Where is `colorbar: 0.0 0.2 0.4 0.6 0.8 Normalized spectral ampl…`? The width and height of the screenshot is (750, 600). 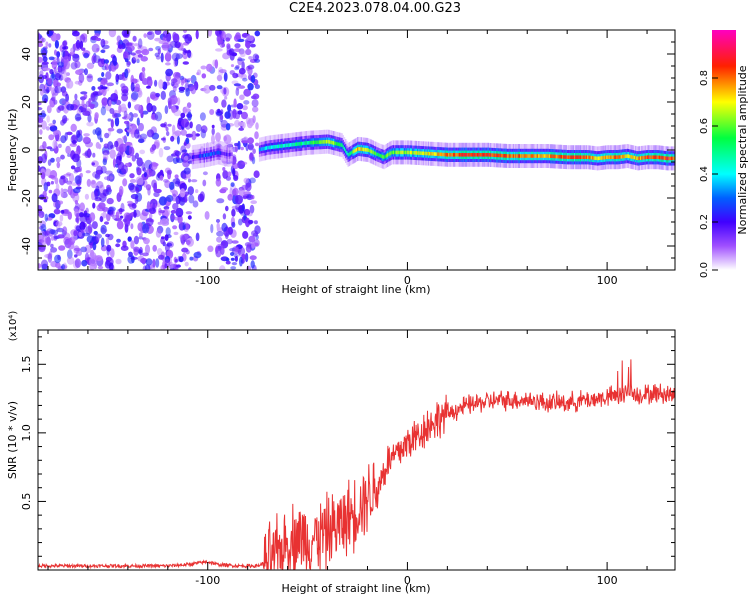 colorbar: 0.0 0.2 0.4 0.6 0.8 Normalized spectral ampl… is located at coordinates (724, 154).